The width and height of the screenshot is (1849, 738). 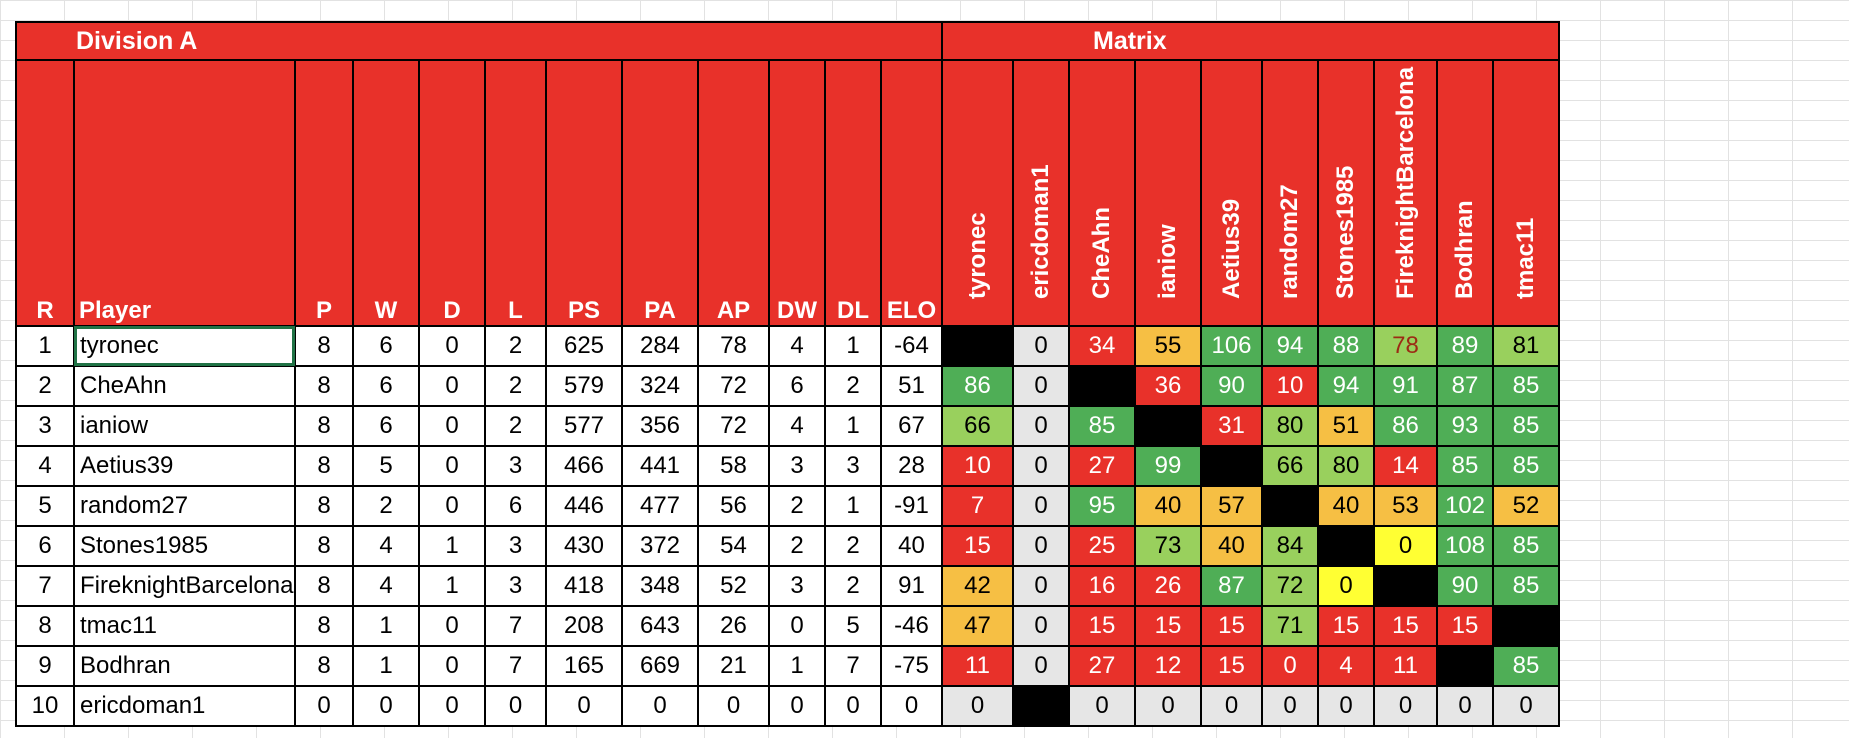 What do you see at coordinates (324, 706) in the screenshot?
I see `stat-cell-p: 0` at bounding box center [324, 706].